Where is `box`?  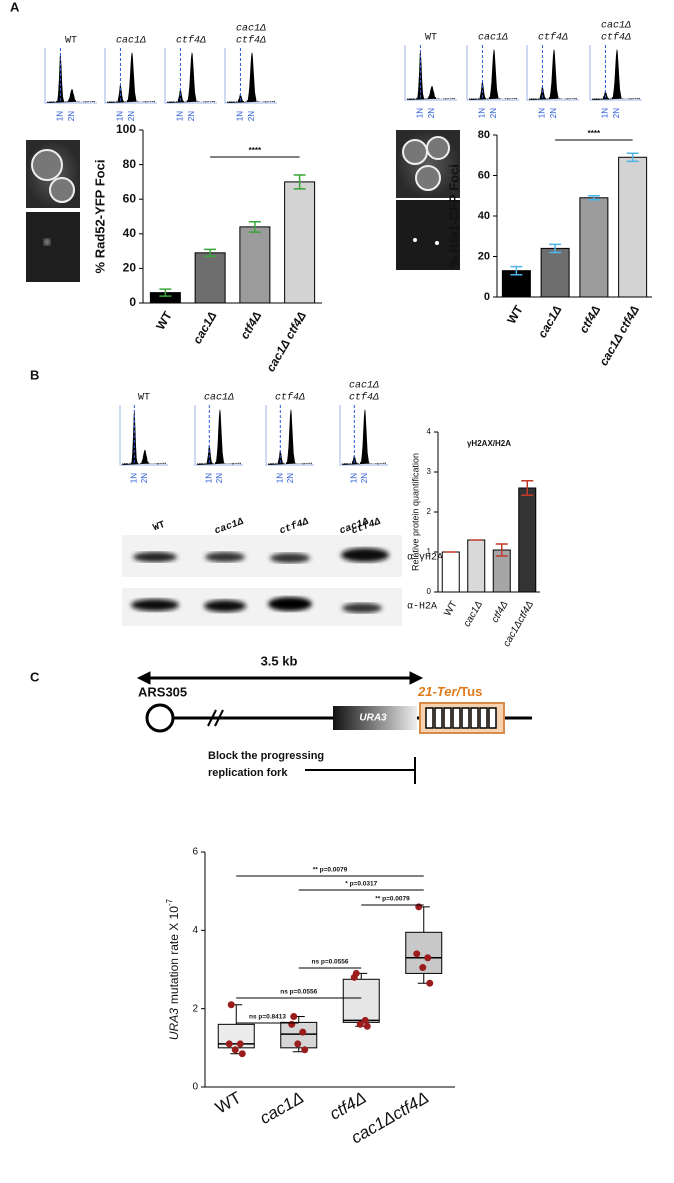
box is located at coordinates (299, 1035).